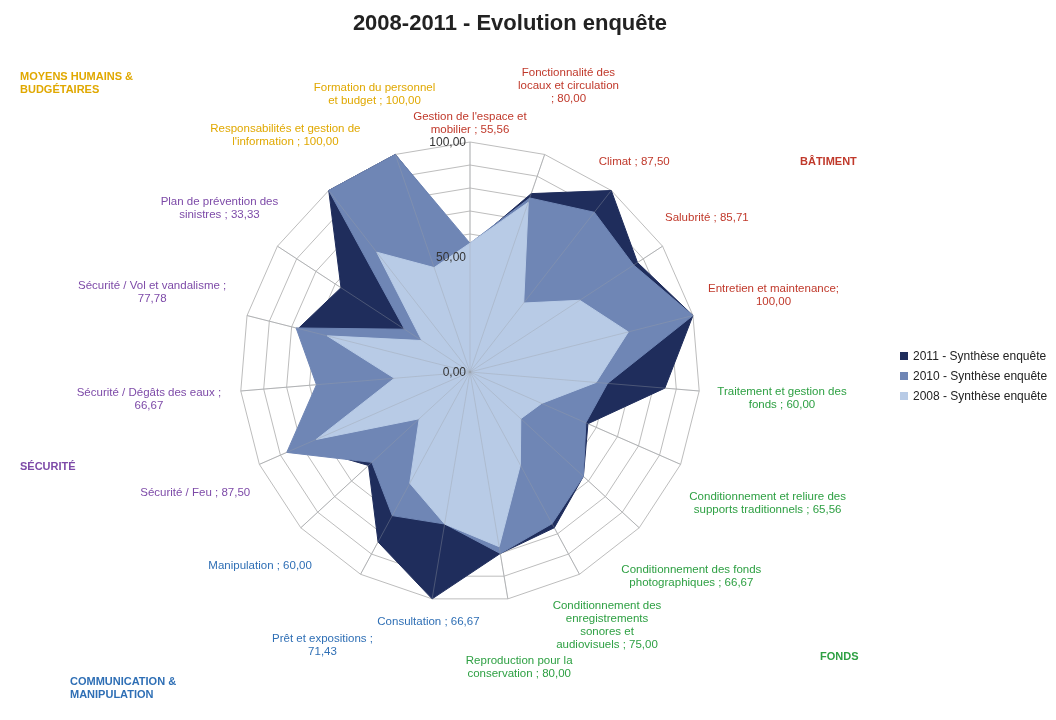 The image size is (1056, 720). I want to click on spoke-label: Entretien et maintenance; 100,00, so click(774, 295).